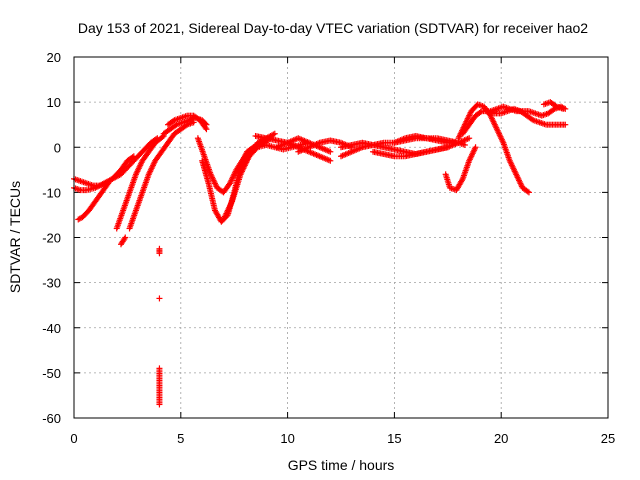 The height and width of the screenshot is (480, 640). I want to click on y-tick-label: -60, so click(51, 418).